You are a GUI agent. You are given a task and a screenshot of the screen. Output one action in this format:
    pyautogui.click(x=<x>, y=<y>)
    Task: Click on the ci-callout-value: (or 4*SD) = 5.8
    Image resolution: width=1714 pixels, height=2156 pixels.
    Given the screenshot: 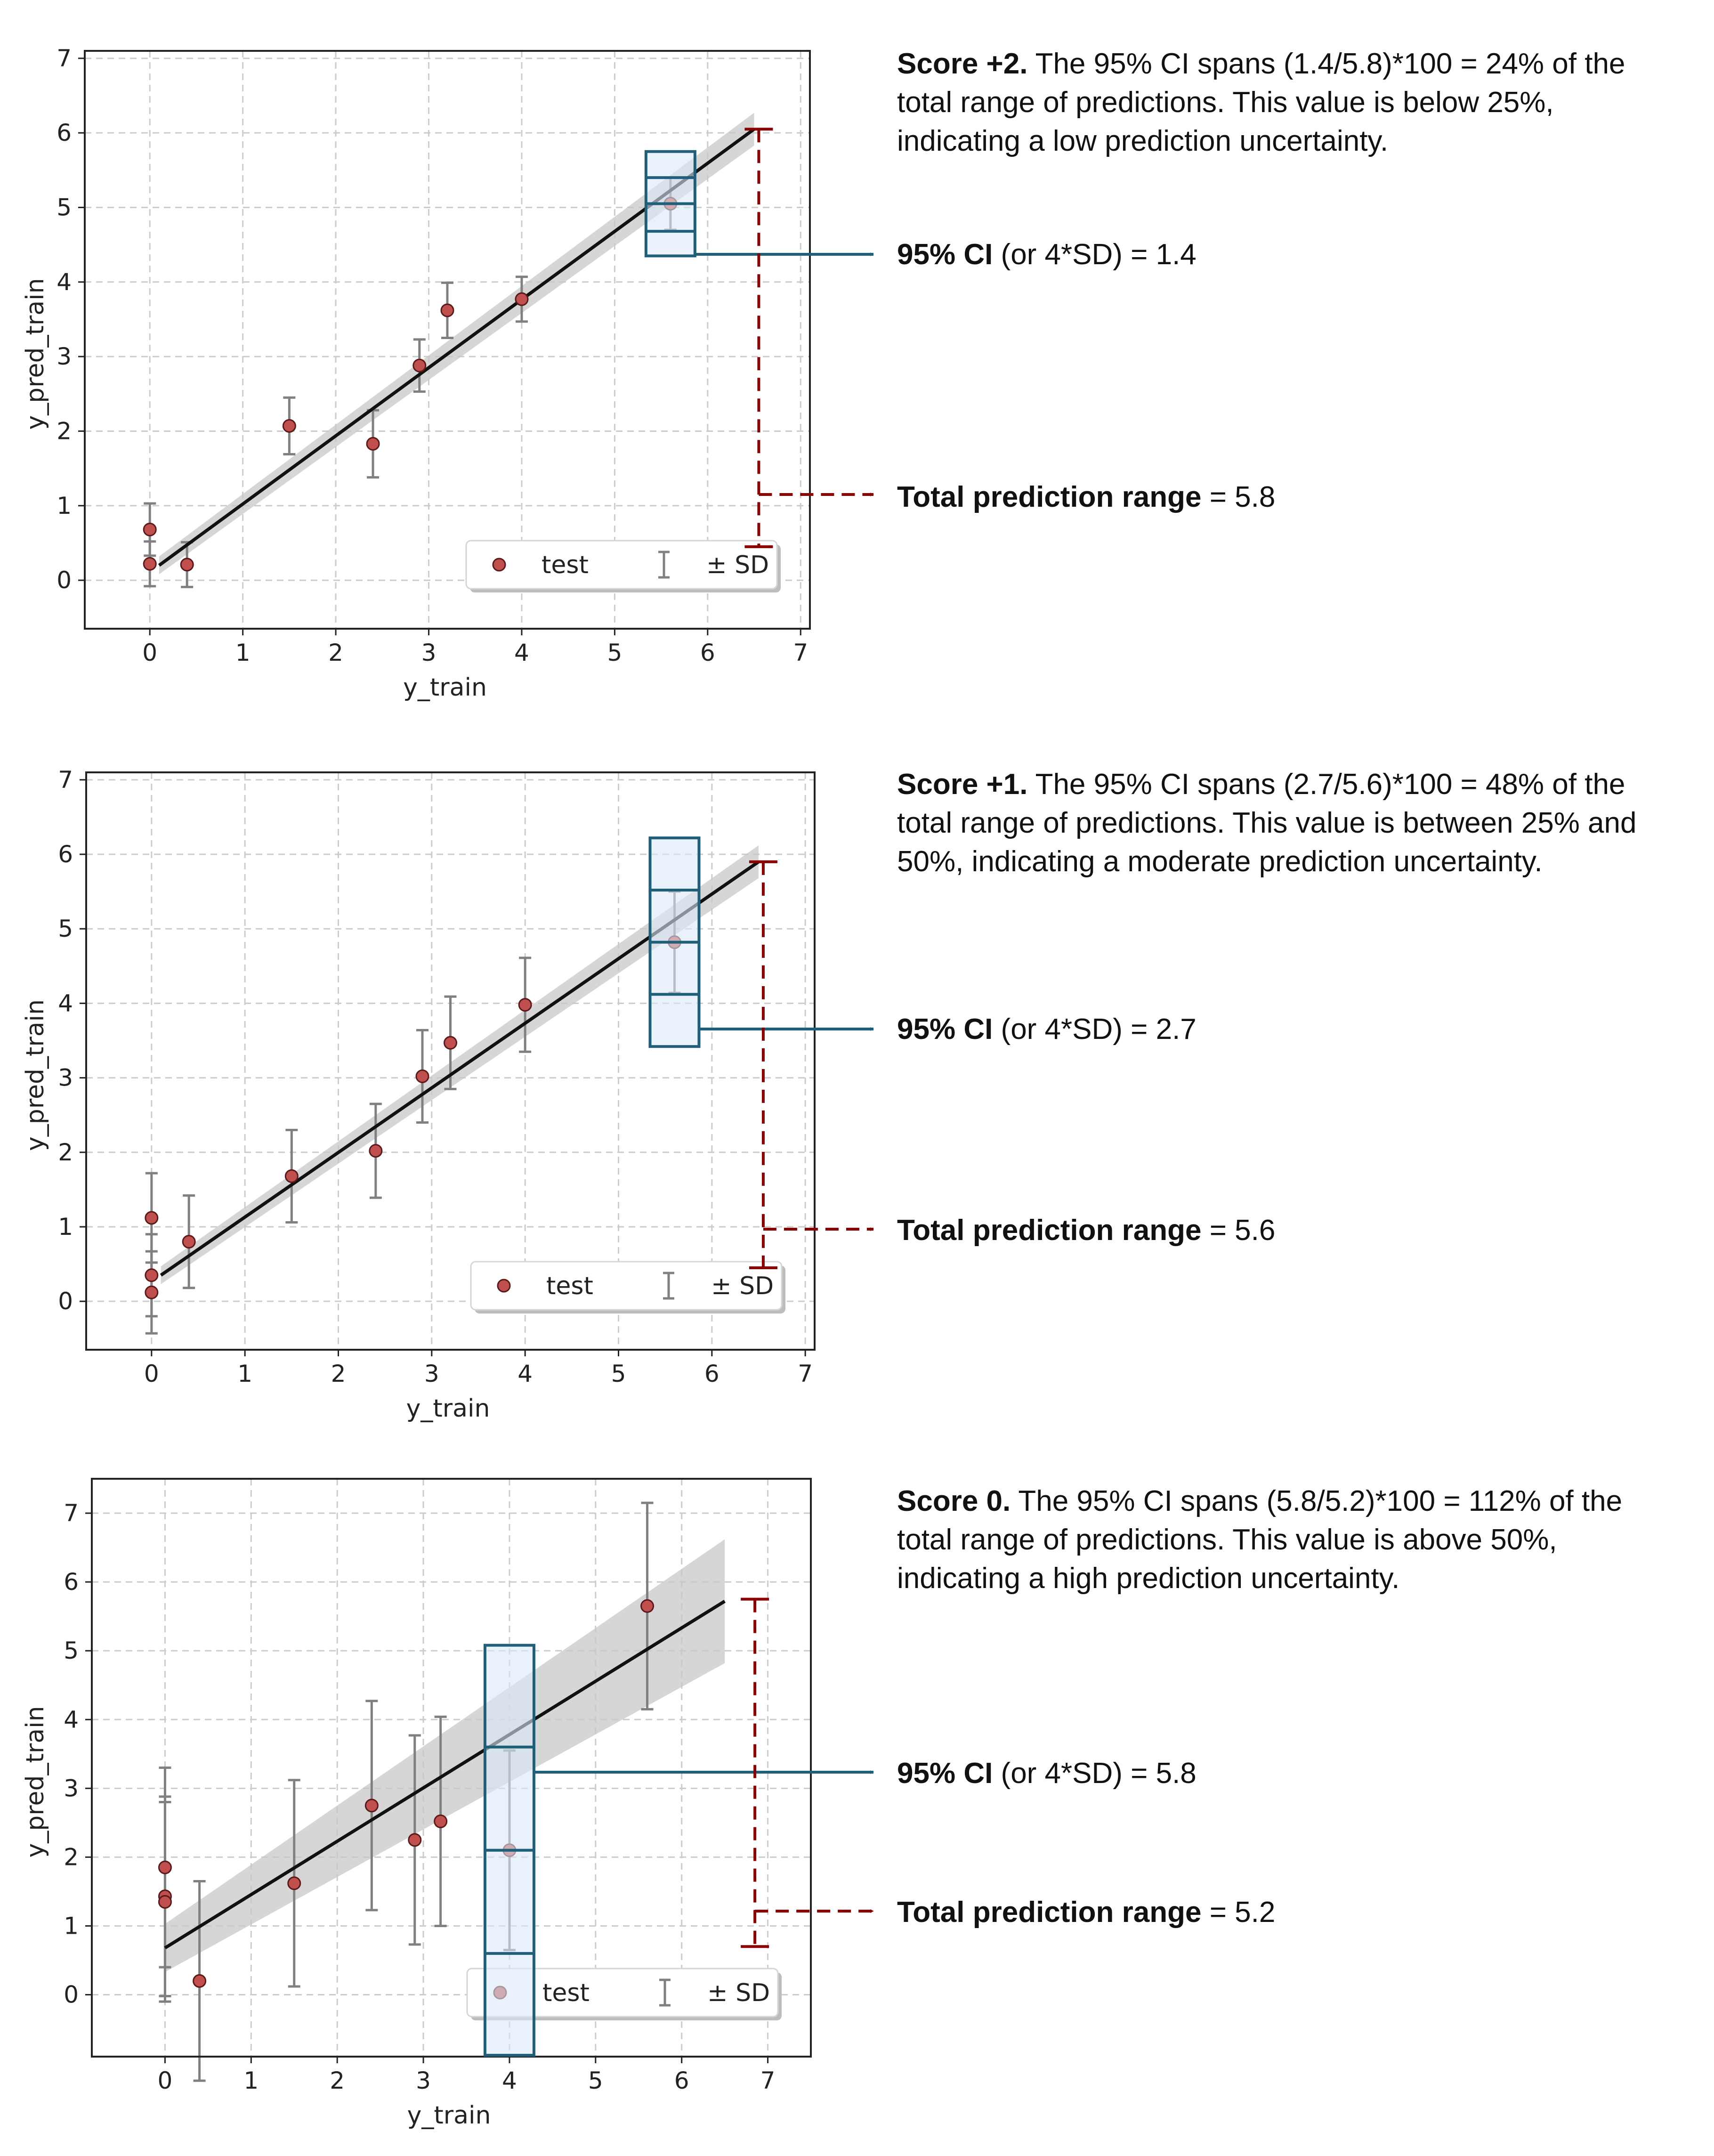 What is the action you would take?
    pyautogui.click(x=1095, y=1773)
    